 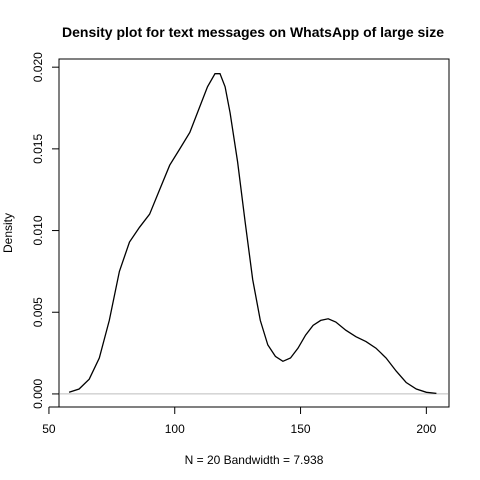 I want to click on x-axis: 50 100 150 200, so click(x=239, y=421).